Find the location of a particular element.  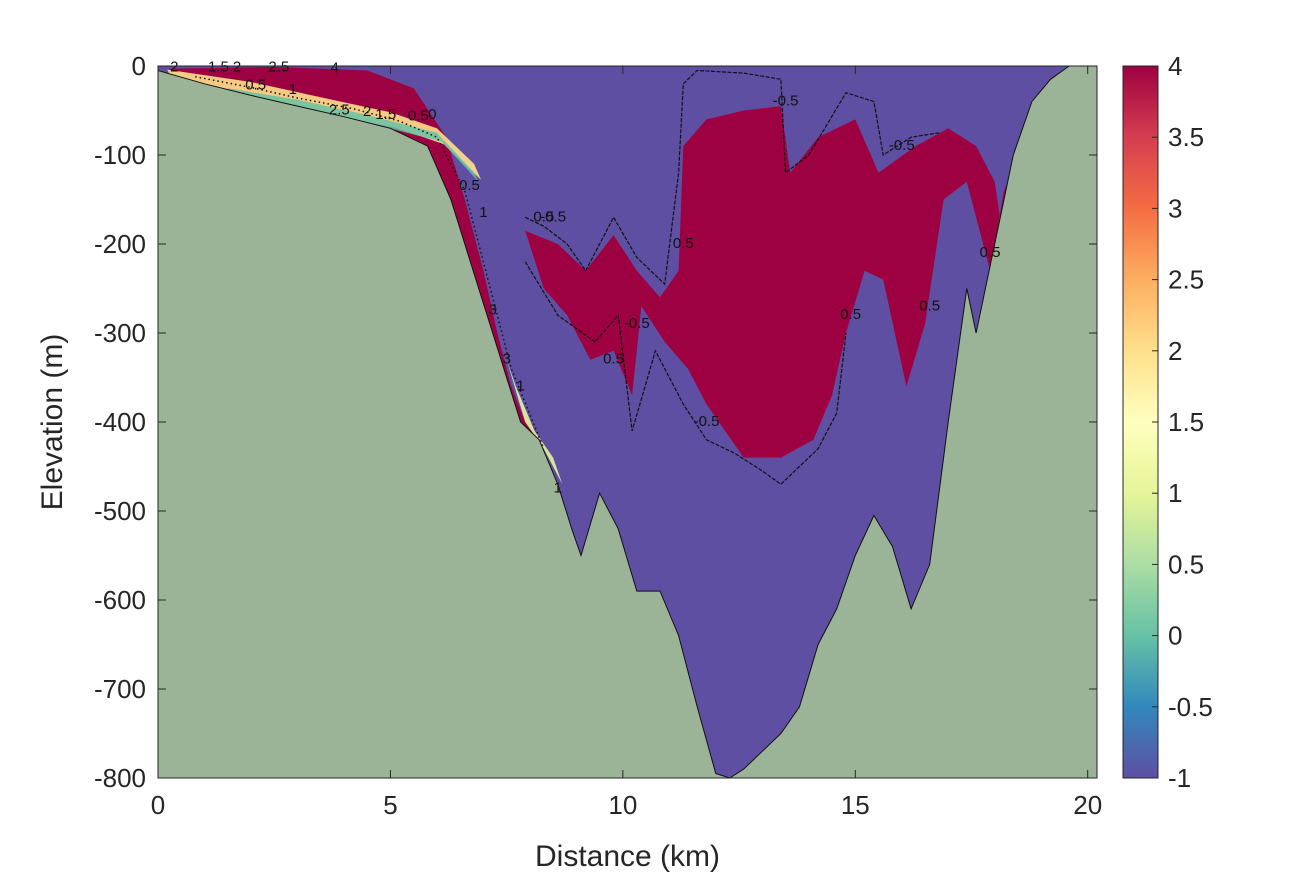

shelf-gradient-band is located at coordinates (324, 124).